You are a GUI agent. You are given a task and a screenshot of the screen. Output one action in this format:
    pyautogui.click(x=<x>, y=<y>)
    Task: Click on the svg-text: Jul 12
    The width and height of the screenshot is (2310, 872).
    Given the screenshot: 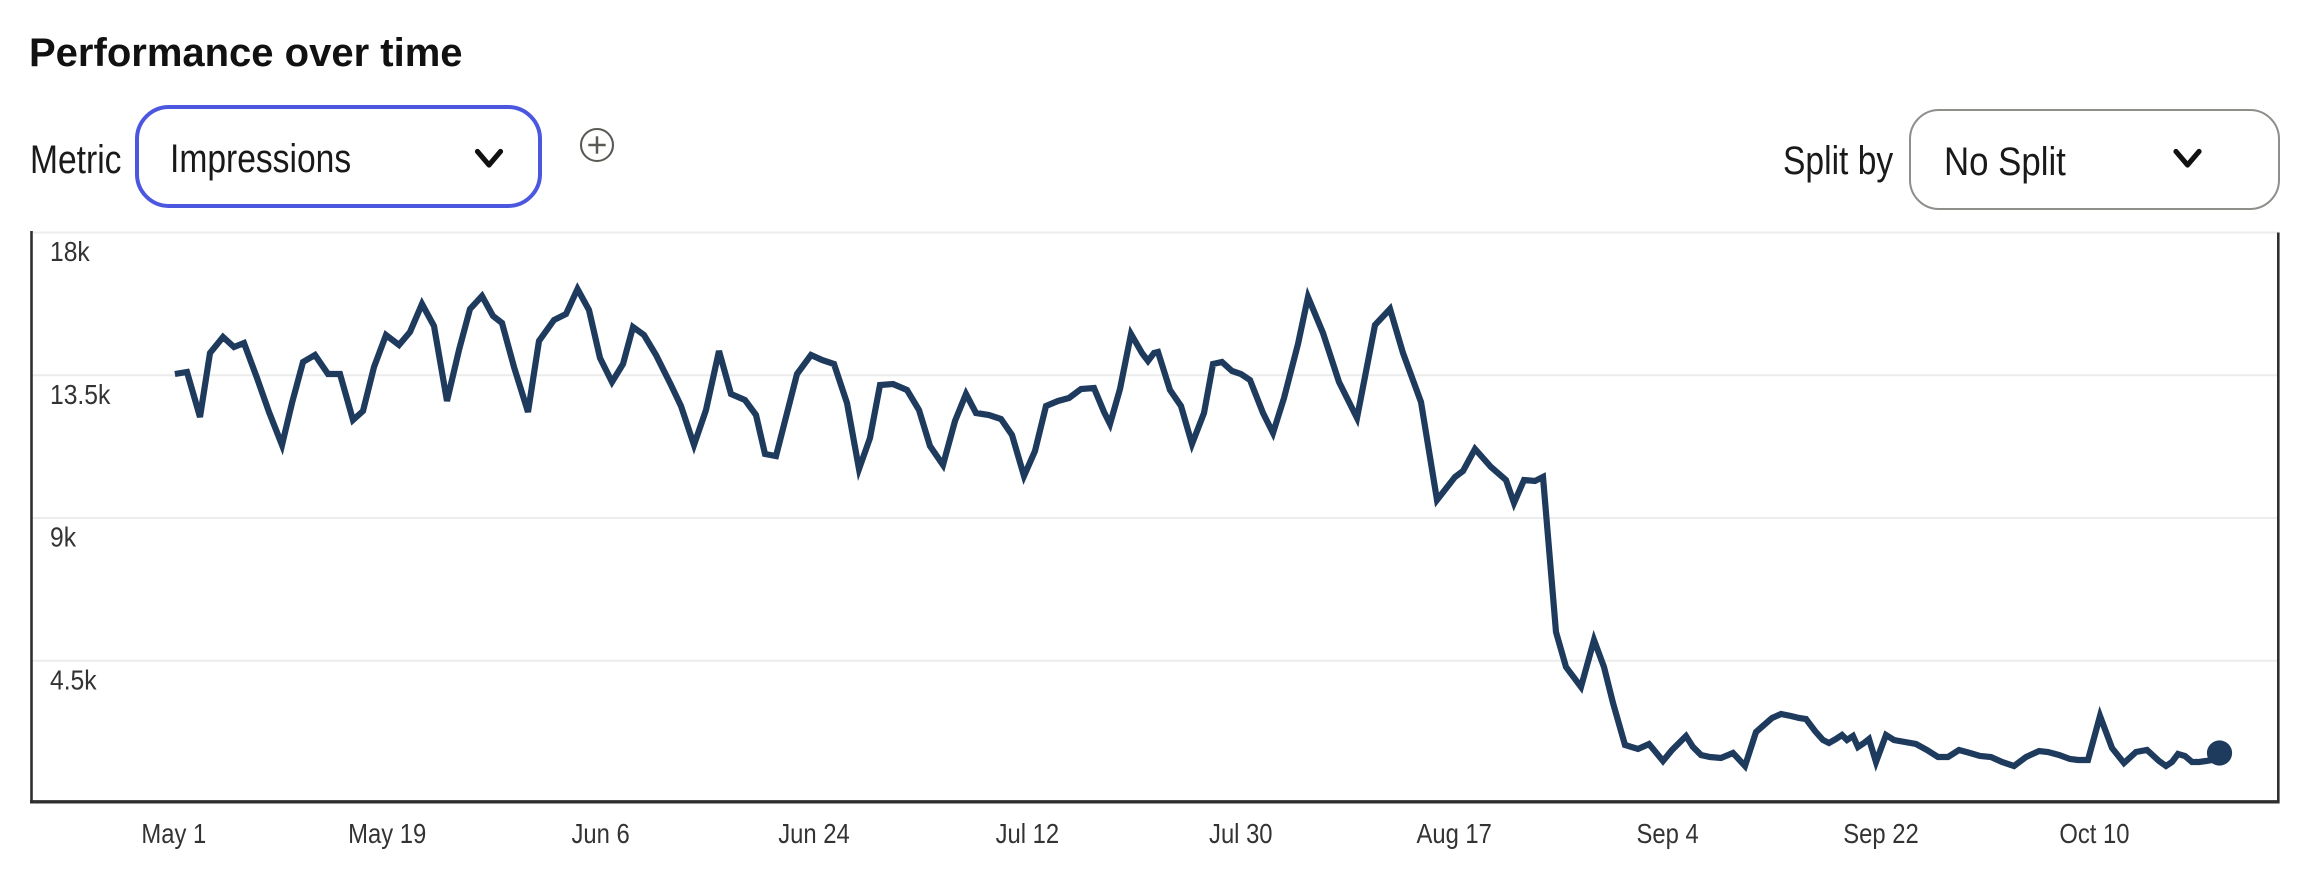 What is the action you would take?
    pyautogui.click(x=1028, y=833)
    